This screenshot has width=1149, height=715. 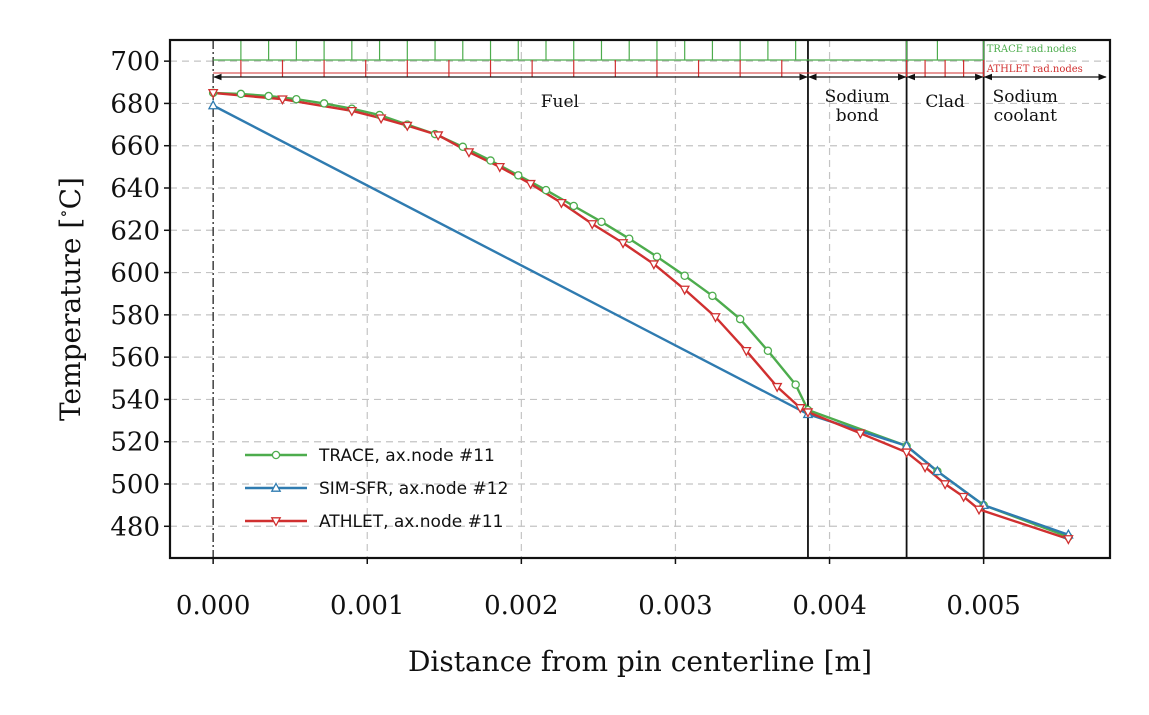 I want to click on legend-label-1: SIM-SFR, ax.node #12, so click(x=413, y=489).